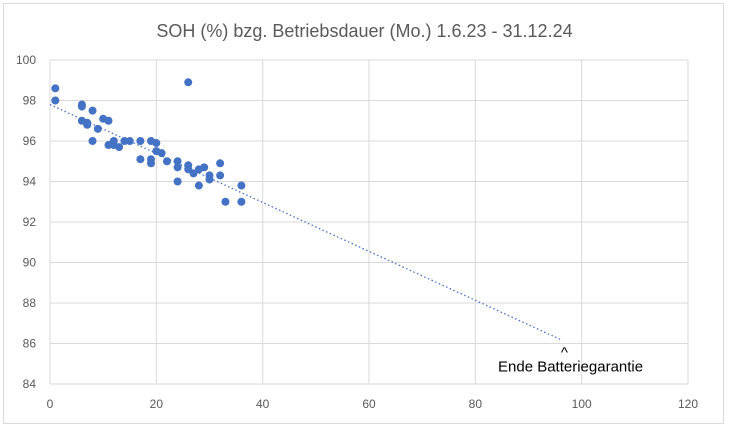 The width and height of the screenshot is (729, 429). Describe the element at coordinates (30, 222) in the screenshot. I see `y-tick-label: 92` at that location.